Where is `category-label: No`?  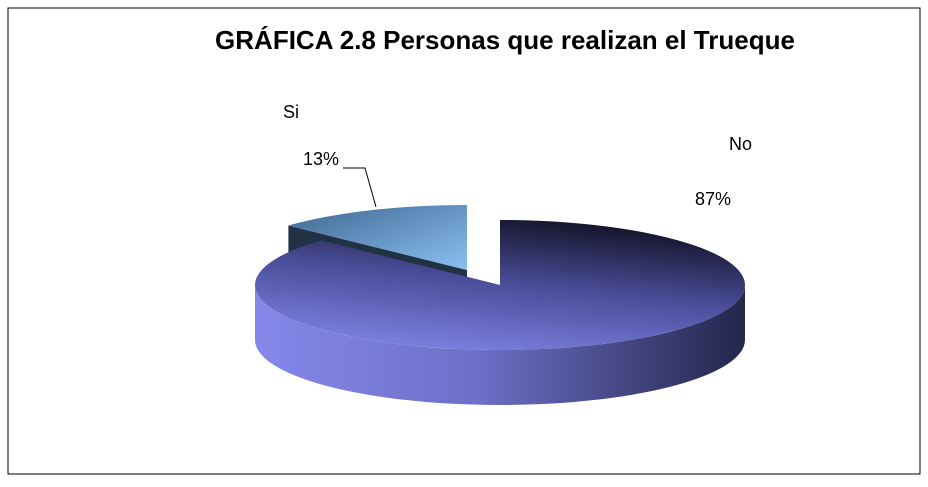 category-label: No is located at coordinates (740, 144).